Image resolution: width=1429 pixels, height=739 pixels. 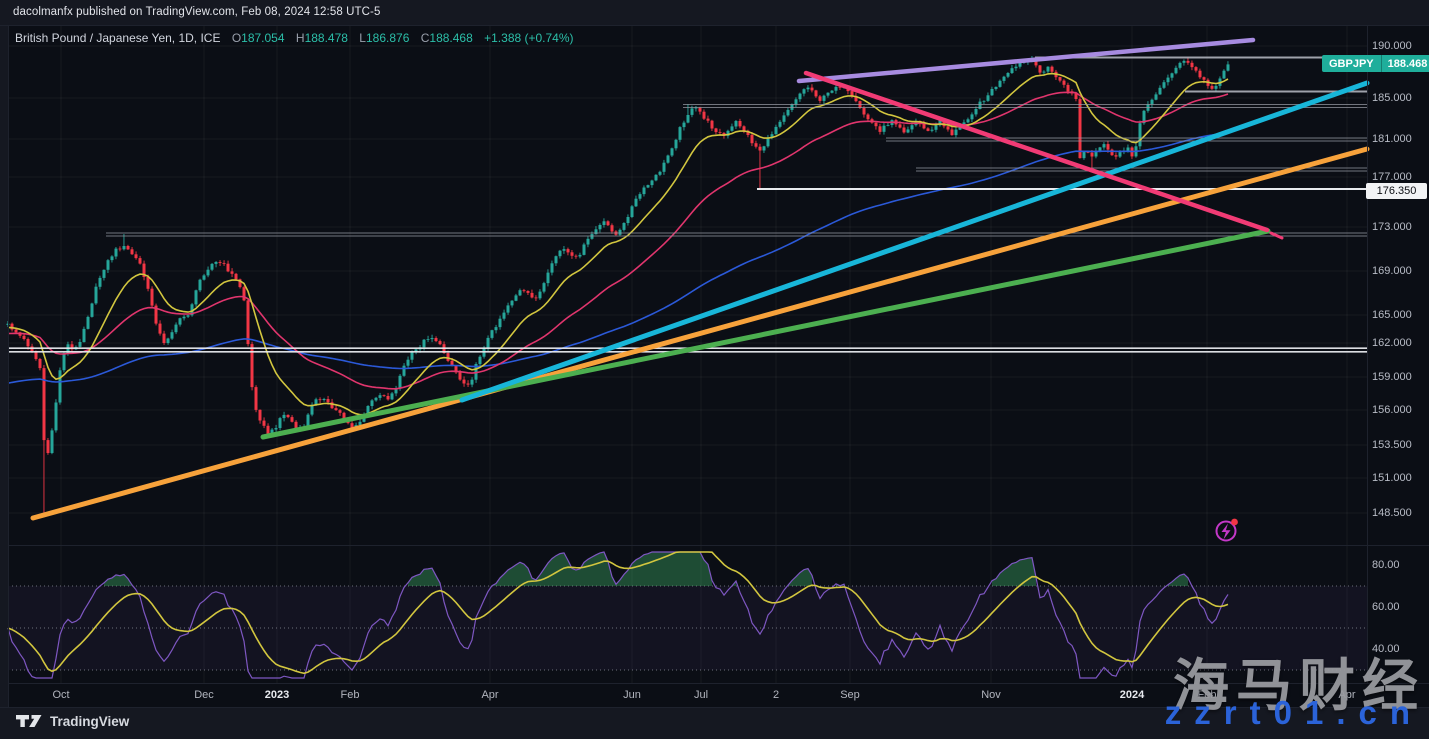 I want to click on trendline-purple-resistance, so click(x=1026, y=60).